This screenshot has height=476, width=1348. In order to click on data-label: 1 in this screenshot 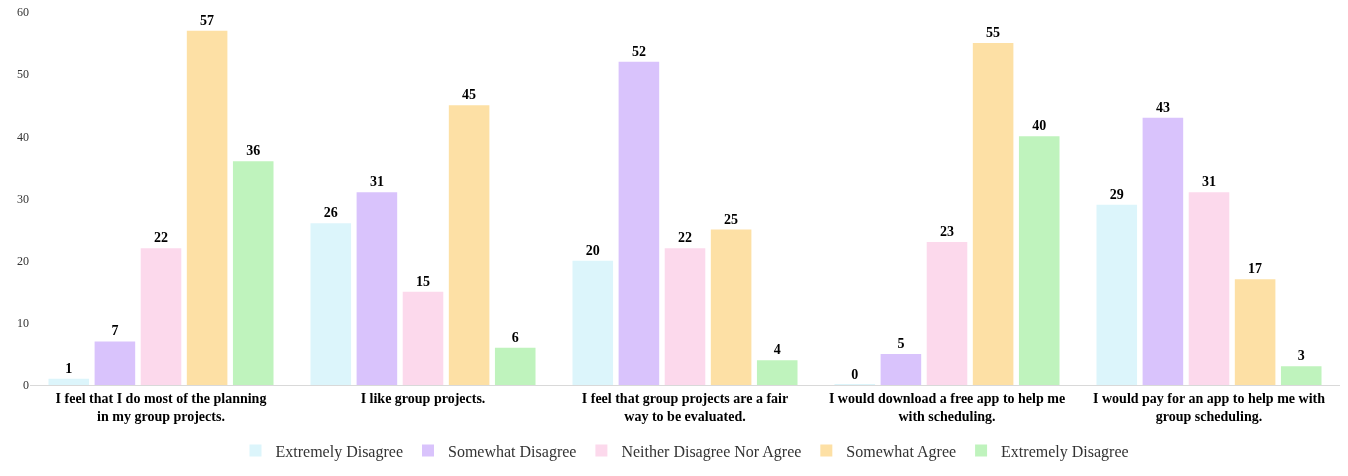, I will do `click(69, 368)`.